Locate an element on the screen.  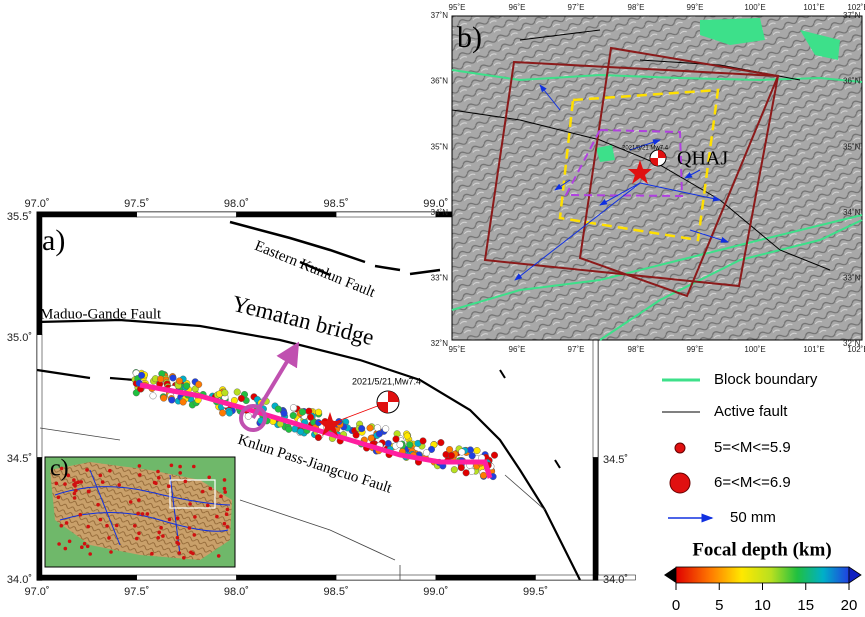
legend-label: 50 mm is located at coordinates (753, 517).